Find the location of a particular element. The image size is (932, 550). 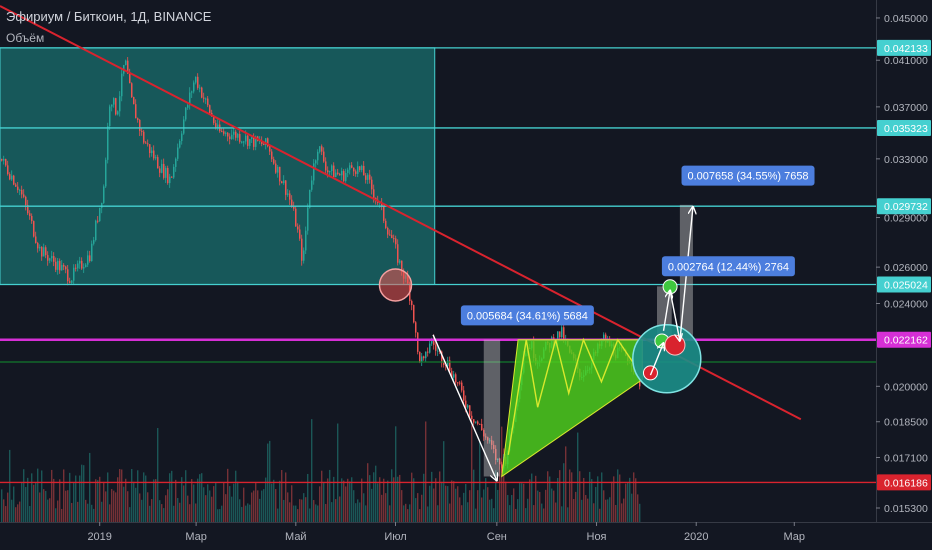

price-tick-label: 0.045000 is located at coordinates (906, 19).